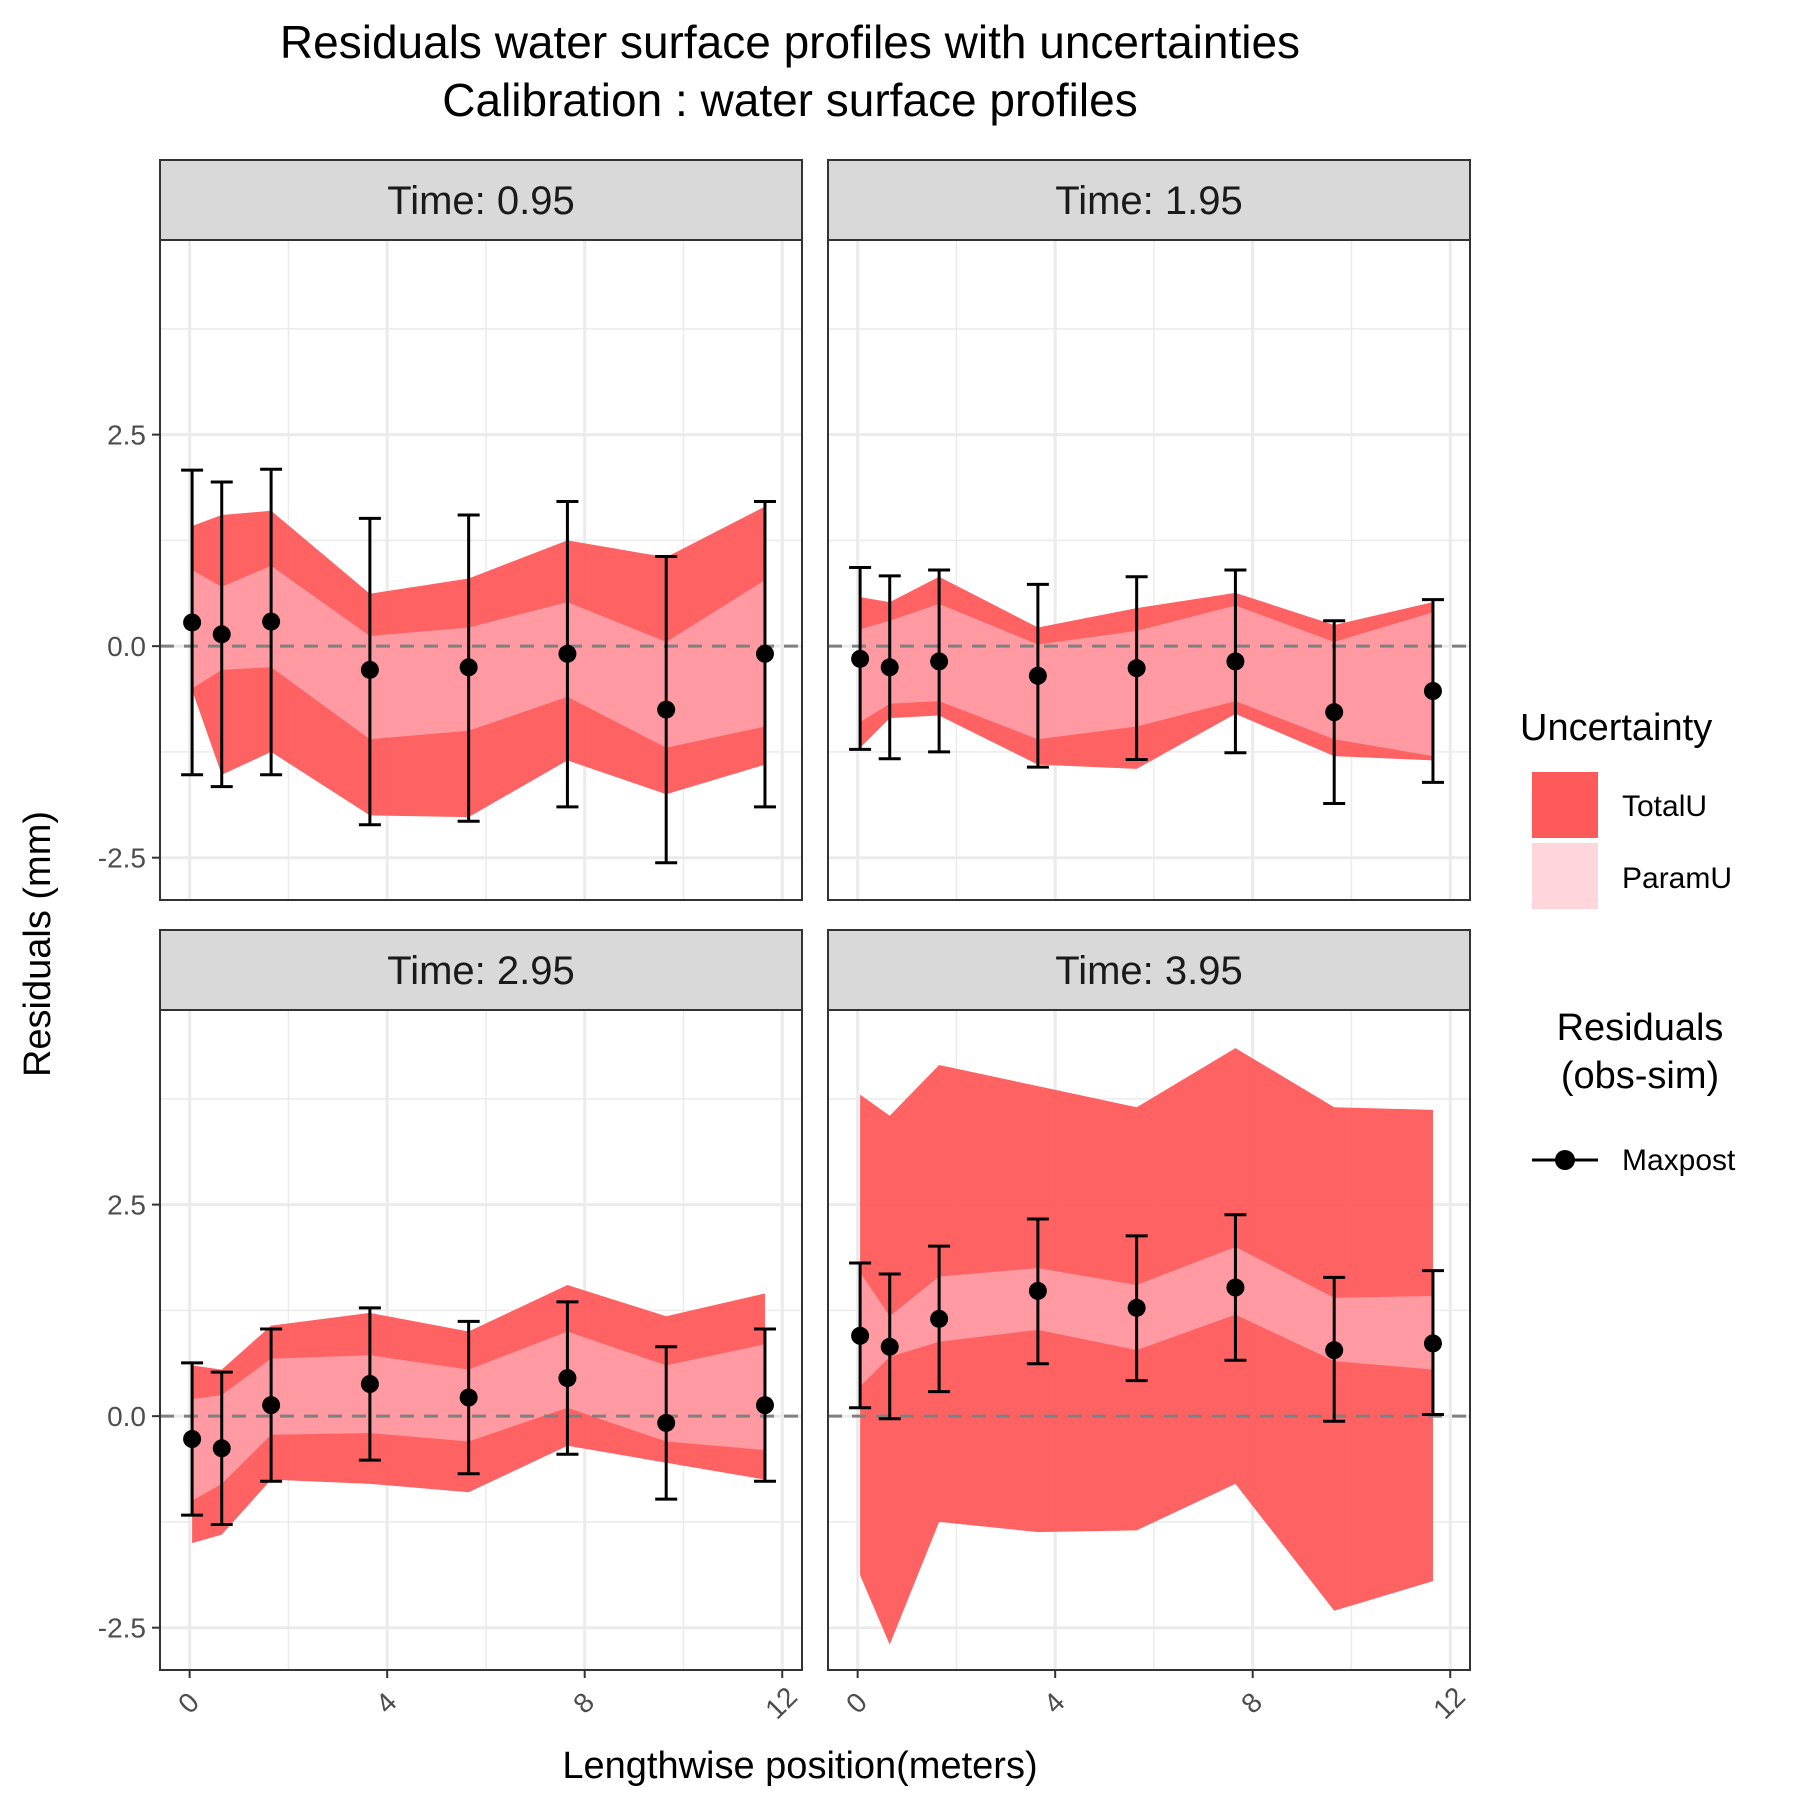 Image resolution: width=1800 pixels, height=1800 pixels. Describe the element at coordinates (1565, 805) in the screenshot. I see `legend-totalu-key` at that location.